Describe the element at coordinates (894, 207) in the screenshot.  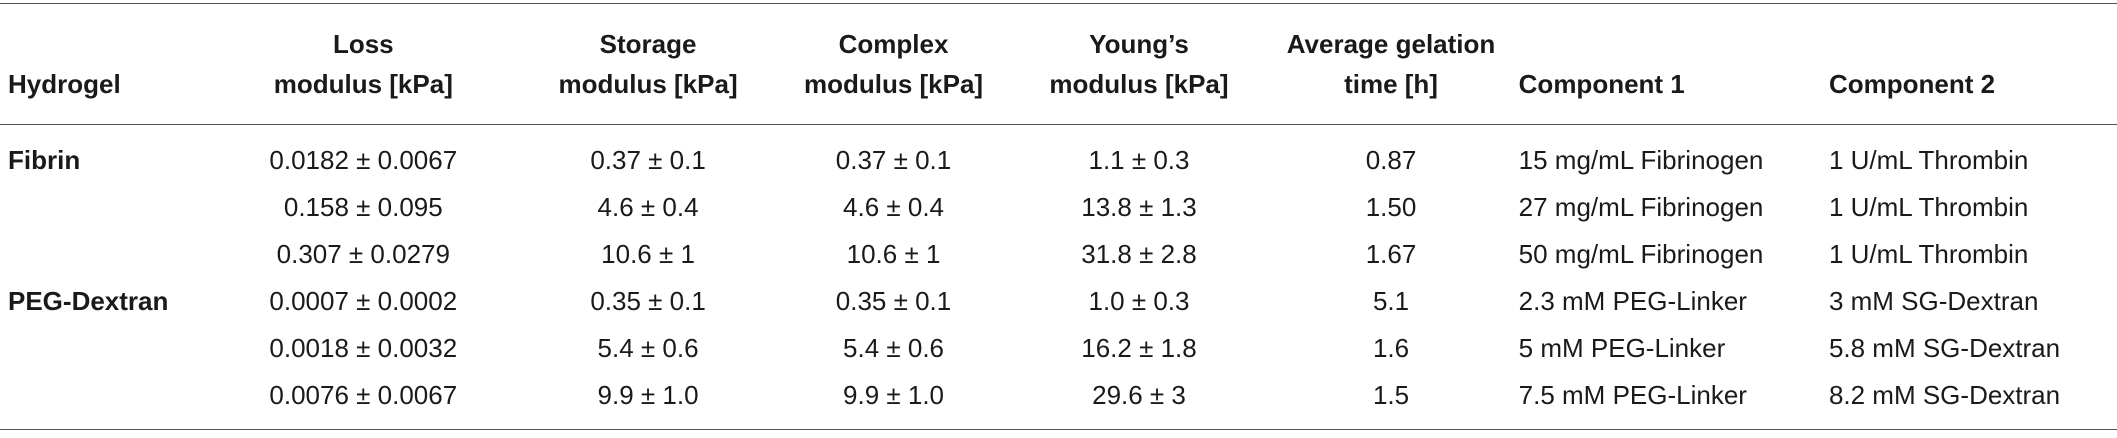
I see `cell-complex-modulus: 4.6 ± 0.4` at that location.